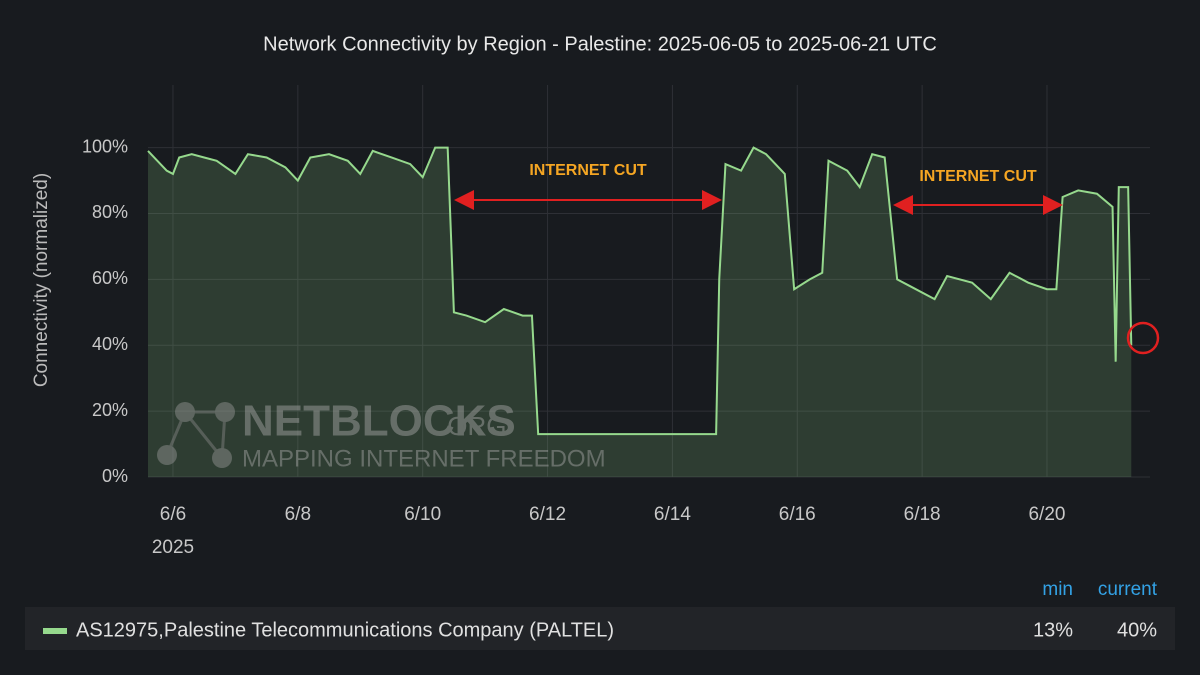 The width and height of the screenshot is (1200, 675). Describe the element at coordinates (379, 421) in the screenshot. I see `watermark-brand: NETBLOCKS` at that location.